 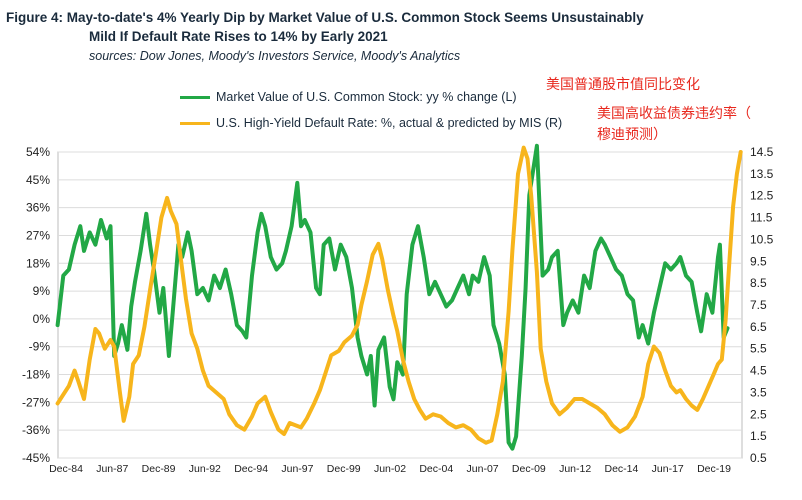 I want to click on x-tick-label: Jun-17, so click(x=668, y=469).